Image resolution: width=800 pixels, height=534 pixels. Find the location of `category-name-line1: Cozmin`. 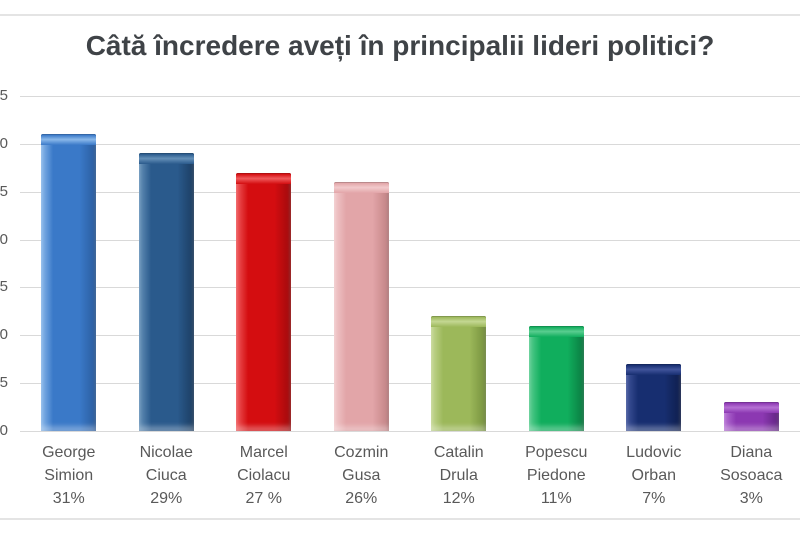

category-name-line1: Cozmin is located at coordinates (361, 452).